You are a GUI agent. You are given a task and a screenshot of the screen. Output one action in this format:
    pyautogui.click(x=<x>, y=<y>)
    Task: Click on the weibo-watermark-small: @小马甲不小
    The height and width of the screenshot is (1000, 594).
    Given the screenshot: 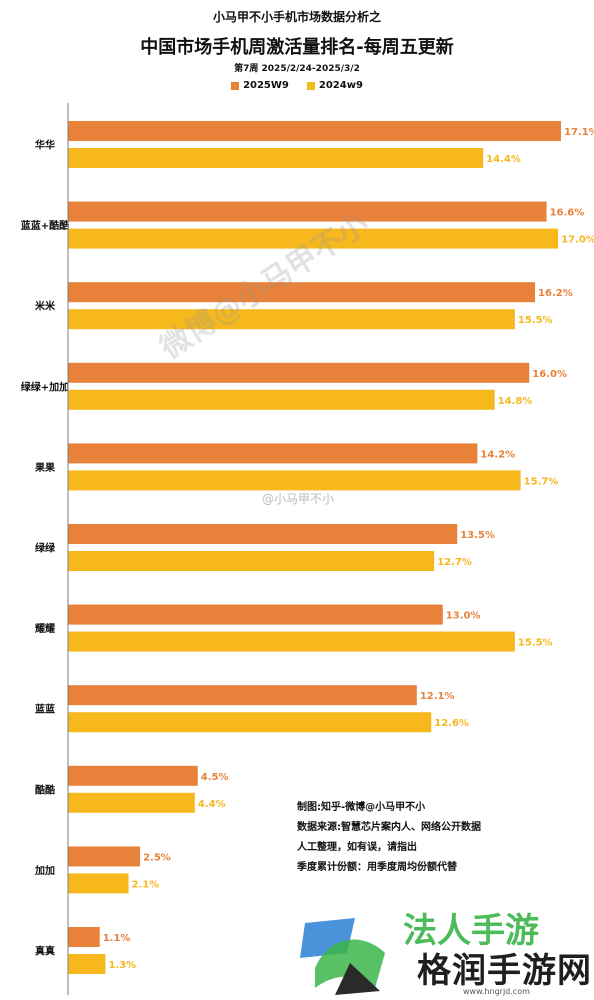 What is the action you would take?
    pyautogui.click(x=298, y=499)
    